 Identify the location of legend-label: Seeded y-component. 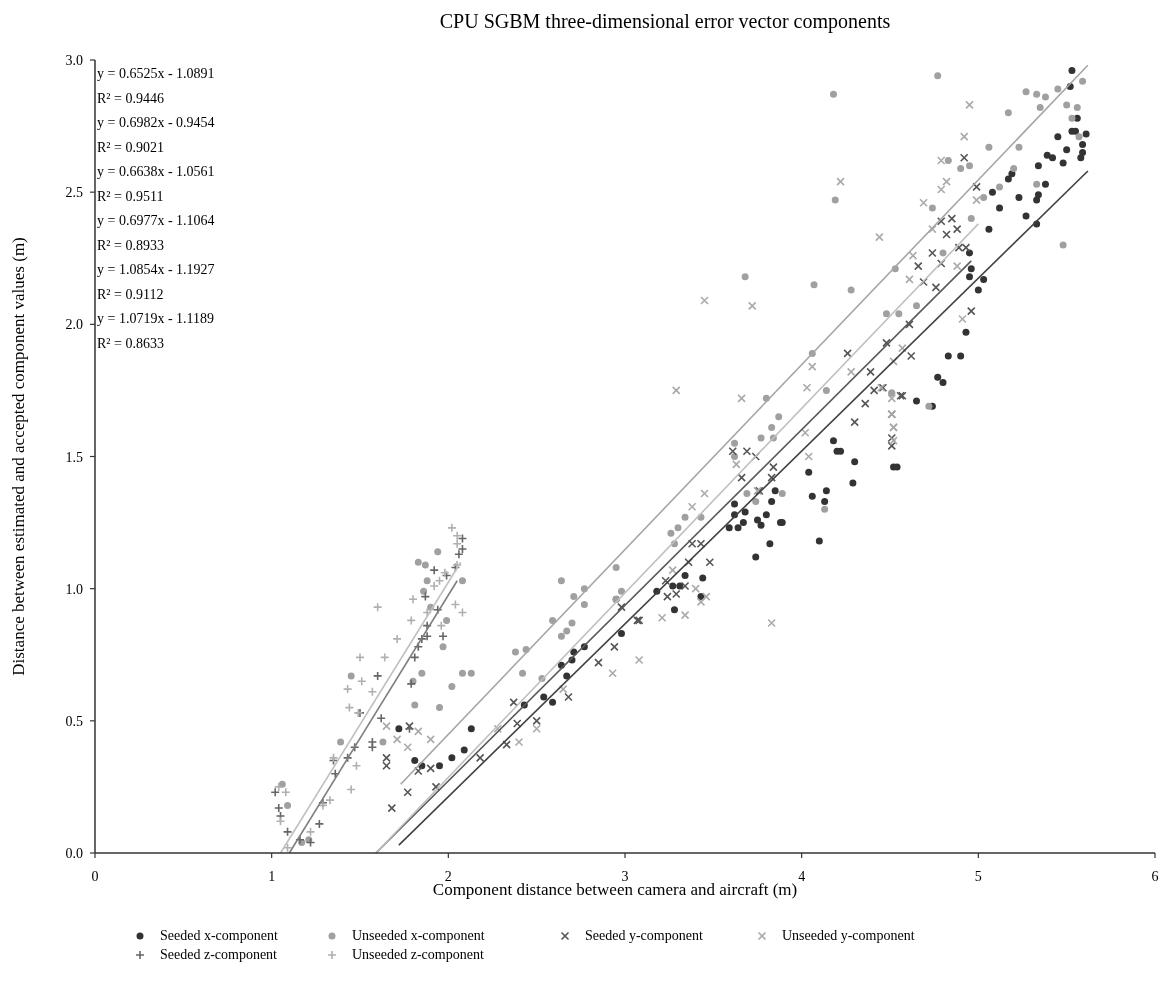
(644, 935).